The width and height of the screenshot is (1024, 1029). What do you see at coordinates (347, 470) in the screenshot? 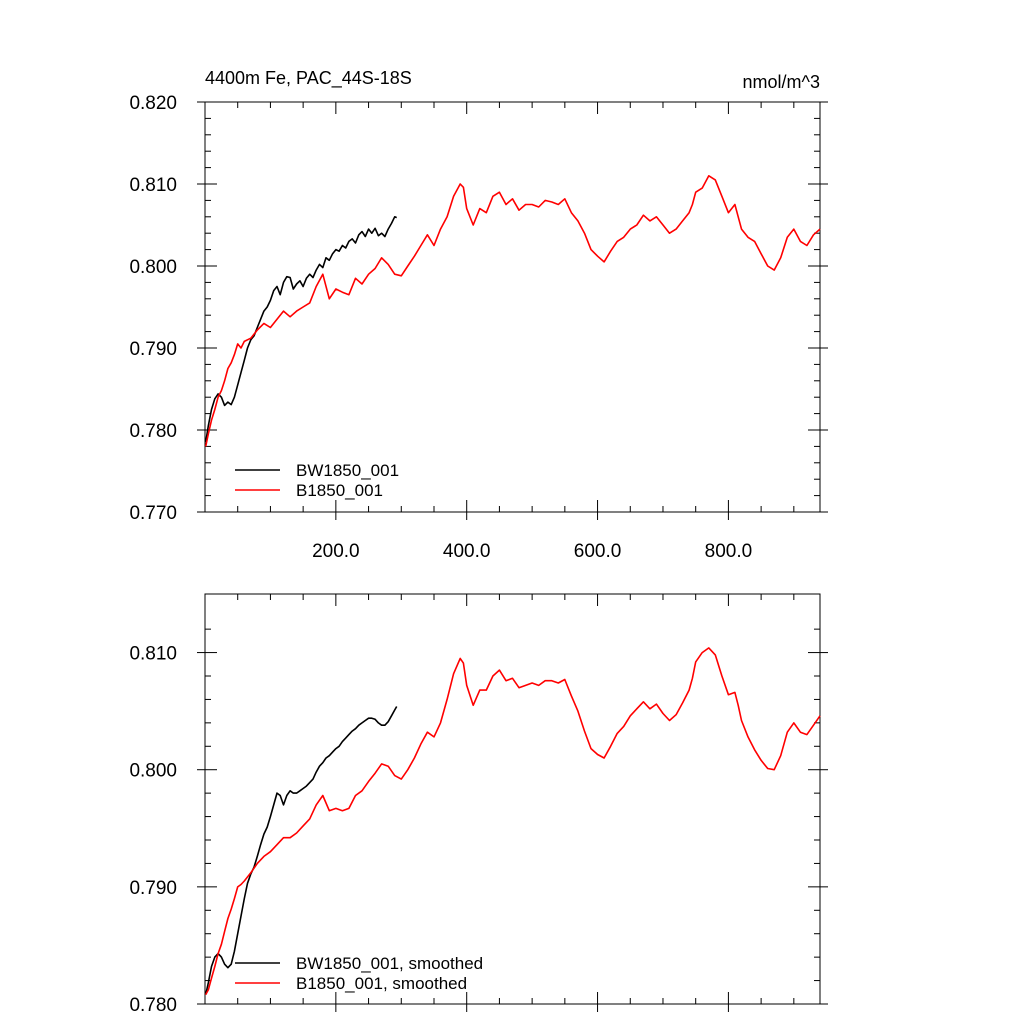
I see `legend-label: BW1850_001` at bounding box center [347, 470].